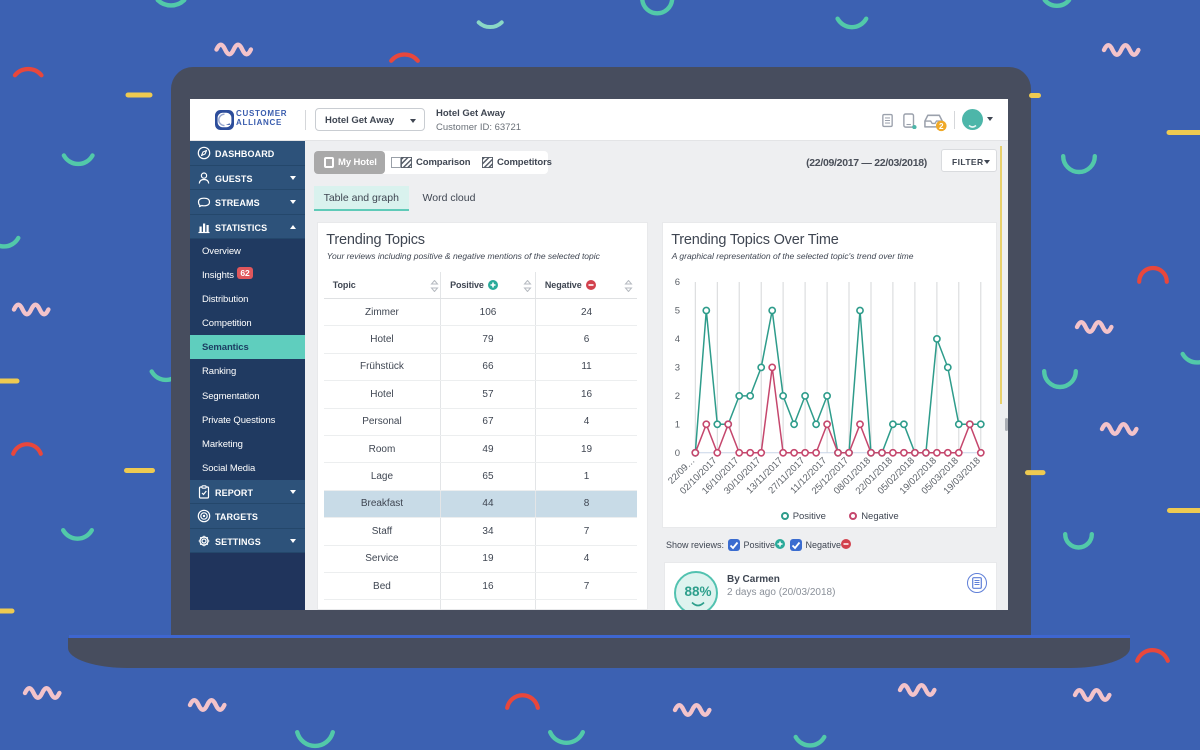  I want to click on svg-text: 6, so click(676, 282).